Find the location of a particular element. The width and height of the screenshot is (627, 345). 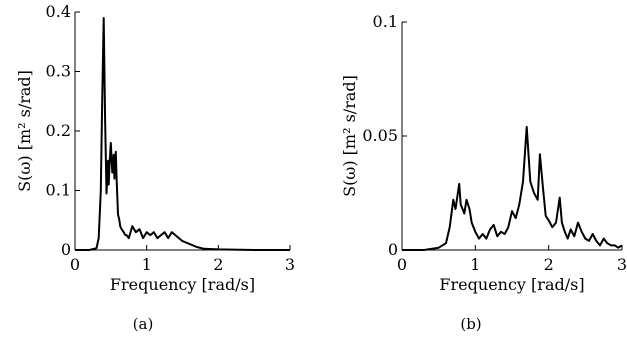

y-tick-label: 0.2 is located at coordinates (58, 130).